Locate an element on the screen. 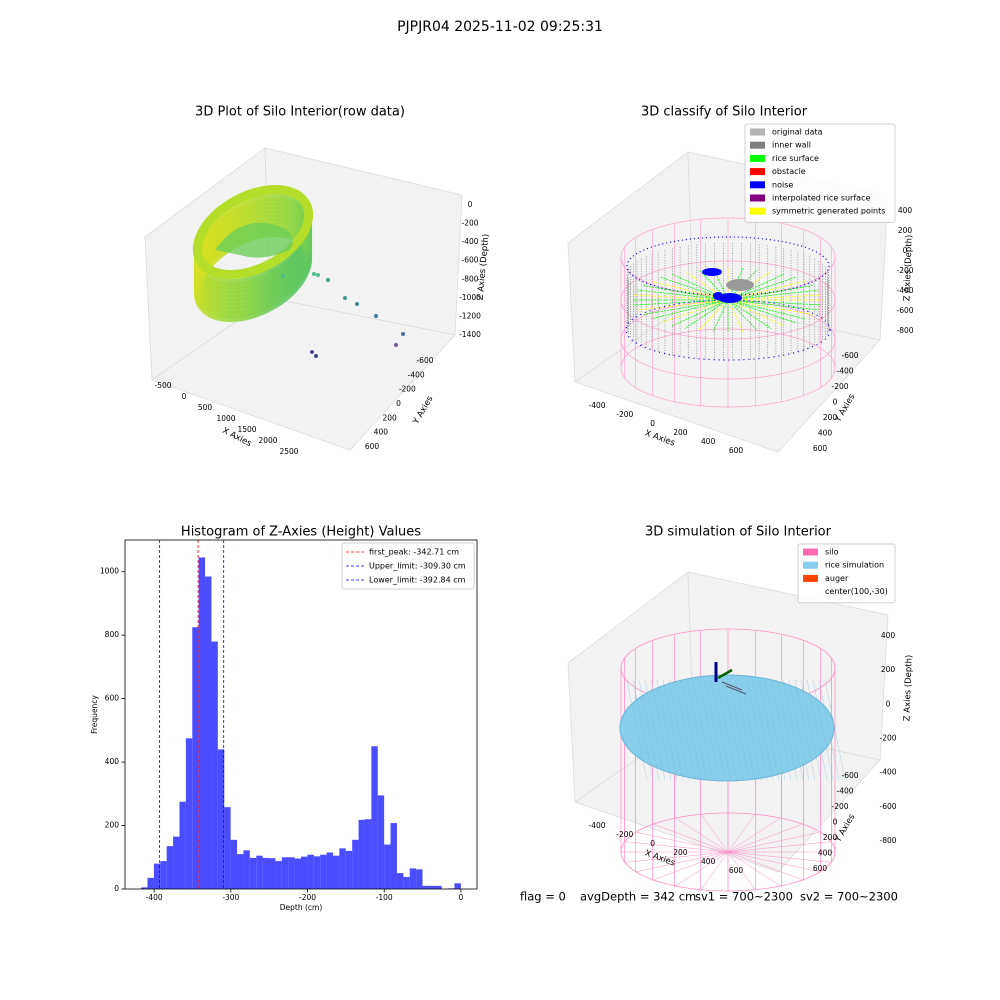 The height and width of the screenshot is (1000, 1000). z-tick-label: -1200 is located at coordinates (470, 315).